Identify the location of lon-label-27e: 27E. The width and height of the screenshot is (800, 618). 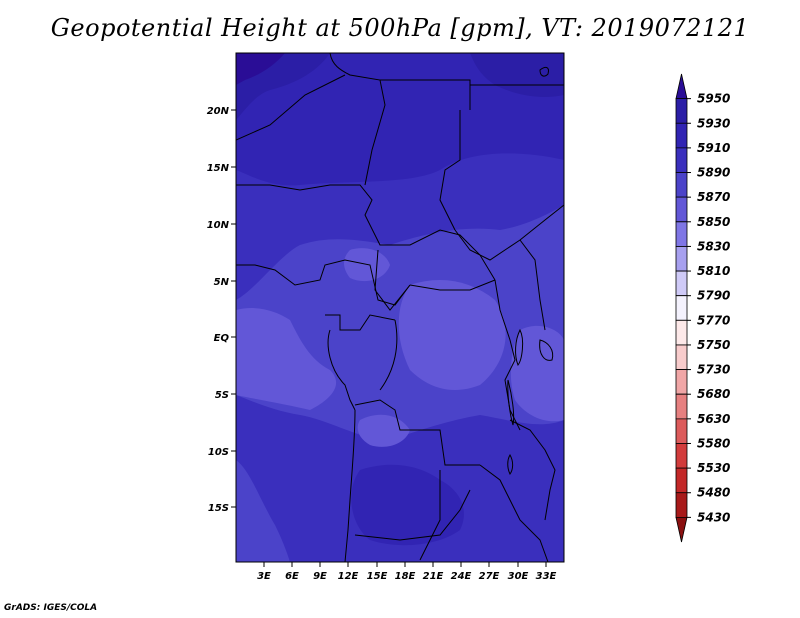
(489, 576).